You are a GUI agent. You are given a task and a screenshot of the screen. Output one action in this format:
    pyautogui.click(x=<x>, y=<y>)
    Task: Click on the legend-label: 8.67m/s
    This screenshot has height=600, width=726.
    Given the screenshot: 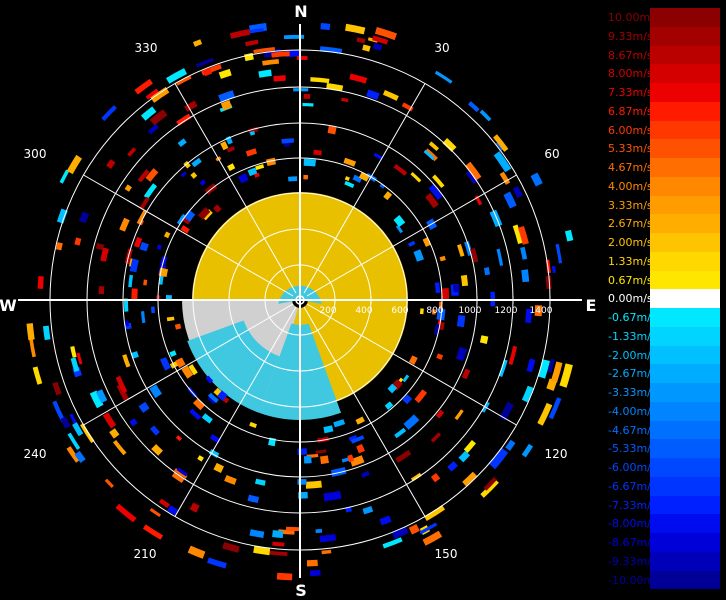 What is the action you would take?
    pyautogui.click(x=630, y=55)
    